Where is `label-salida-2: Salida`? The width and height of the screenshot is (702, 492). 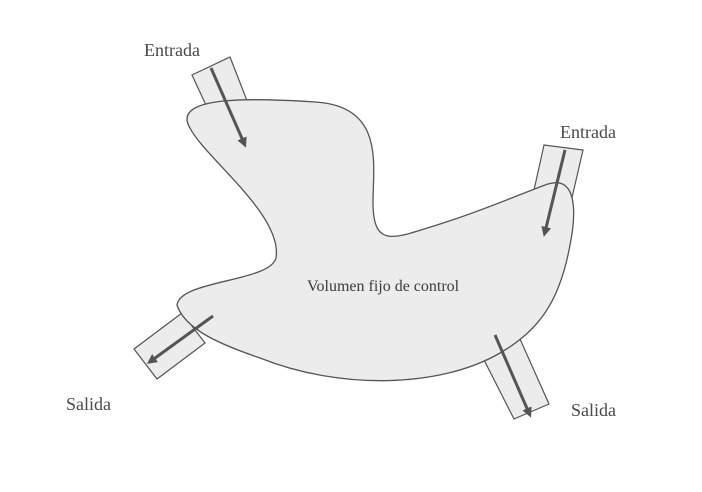
label-salida-2: Salida is located at coordinates (593, 410).